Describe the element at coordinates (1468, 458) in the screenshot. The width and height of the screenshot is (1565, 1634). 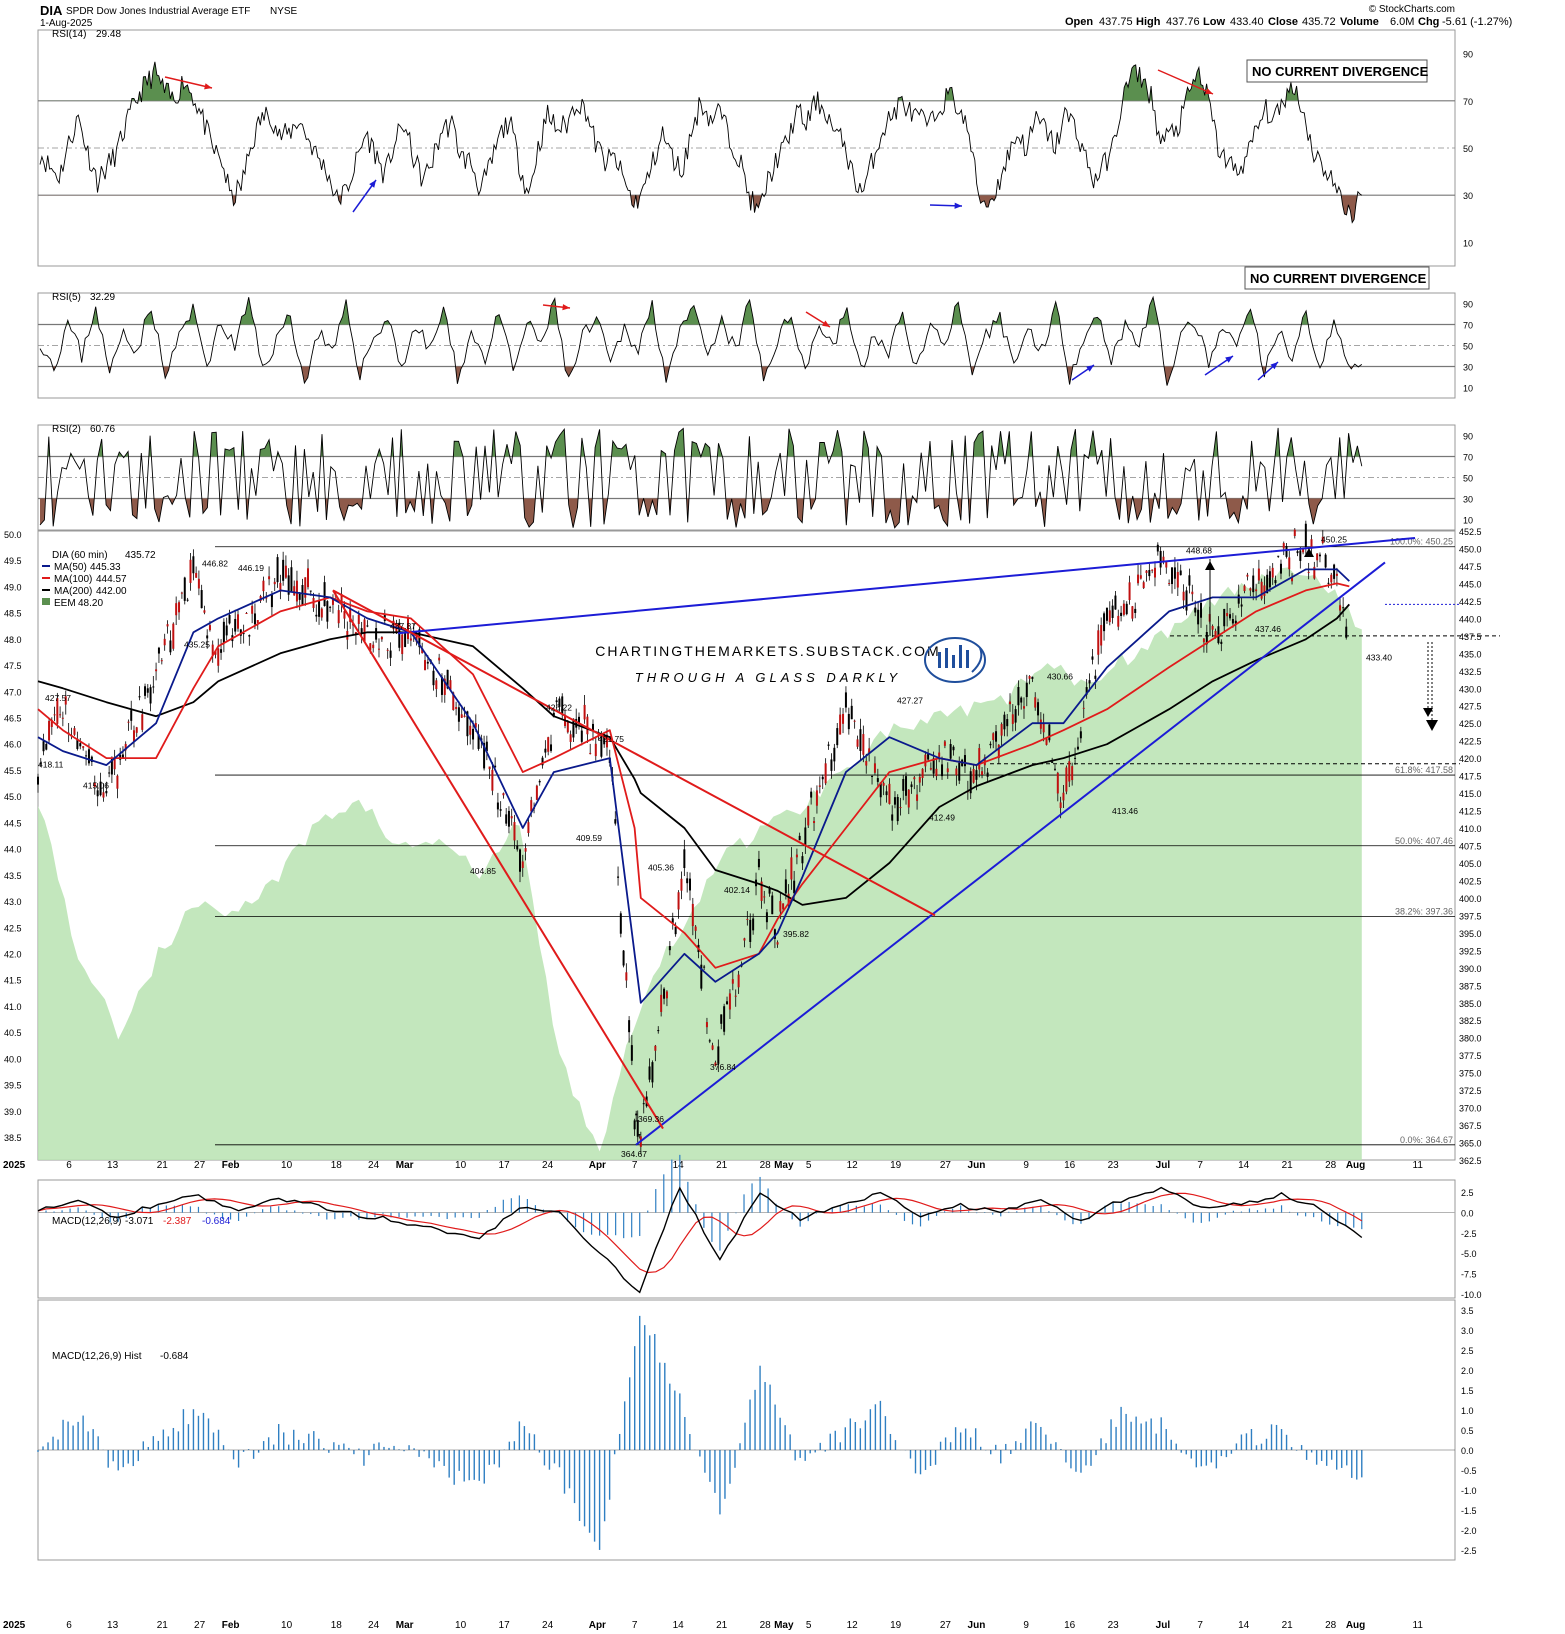
I see `rsi2-axis-label: 70` at that location.